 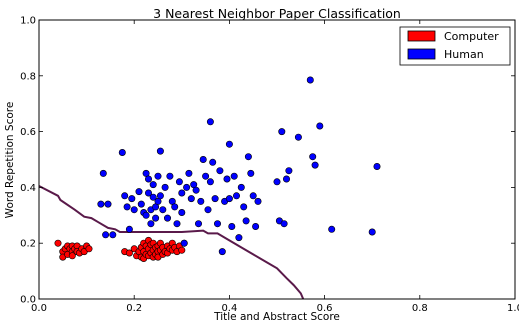 What do you see at coordinates (421, 54) in the screenshot?
I see `legend-swatch-human` at bounding box center [421, 54].